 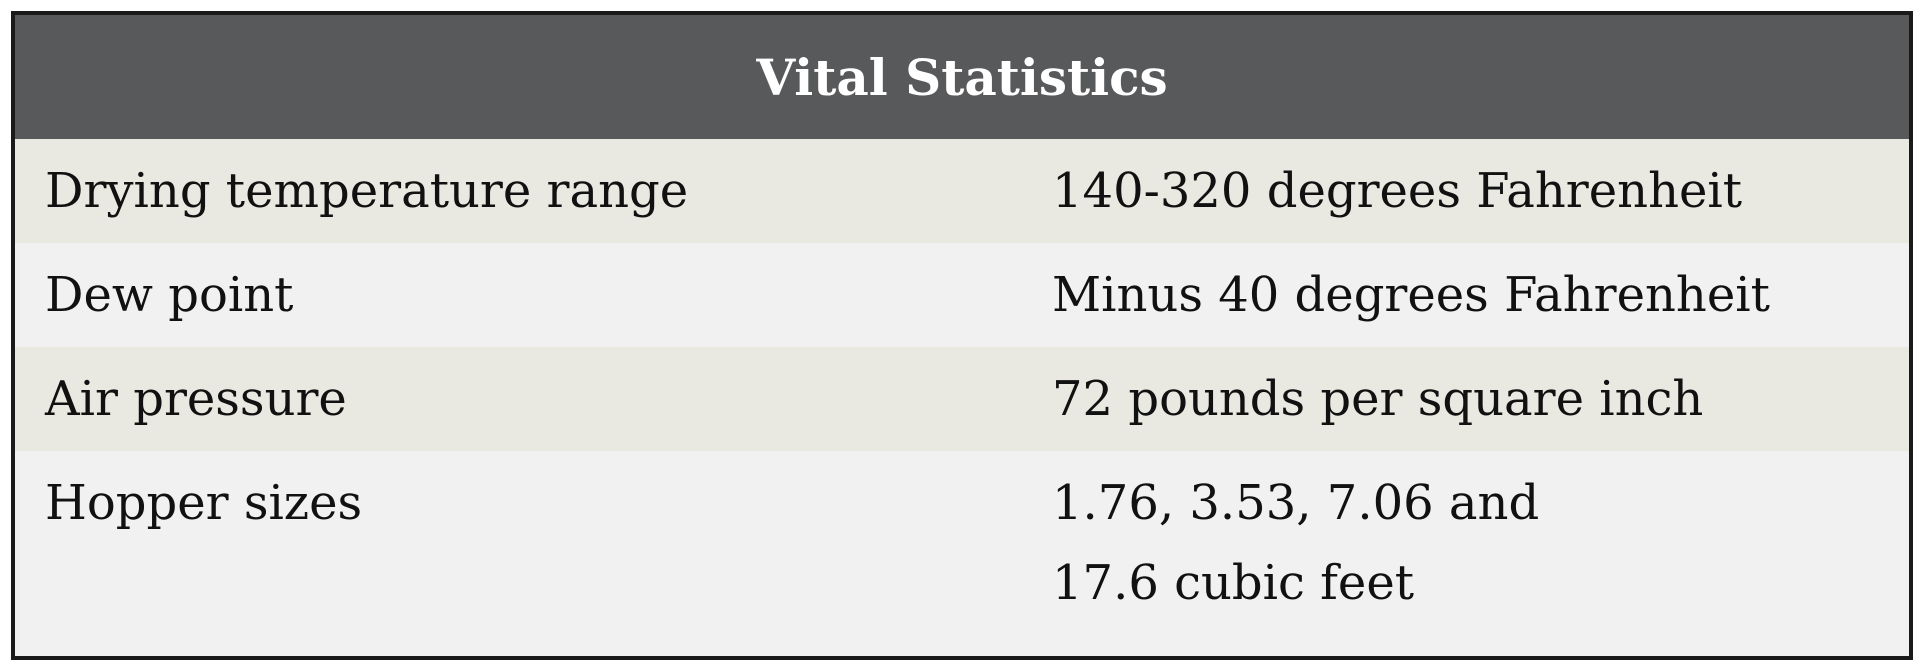 I want to click on cell-line: 1.76, 3.53, 7.06 and, so click(x=1296, y=503).